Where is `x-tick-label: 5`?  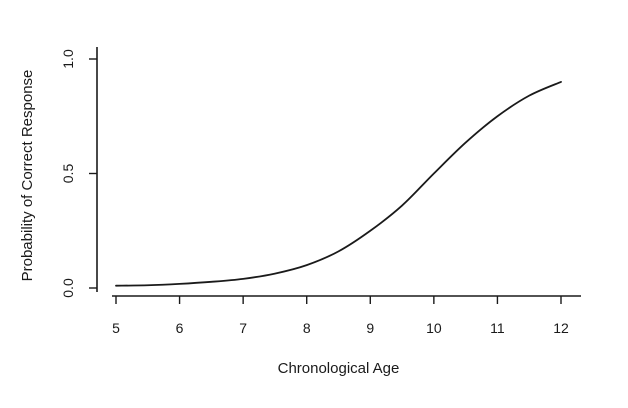 x-tick-label: 5 is located at coordinates (116, 328).